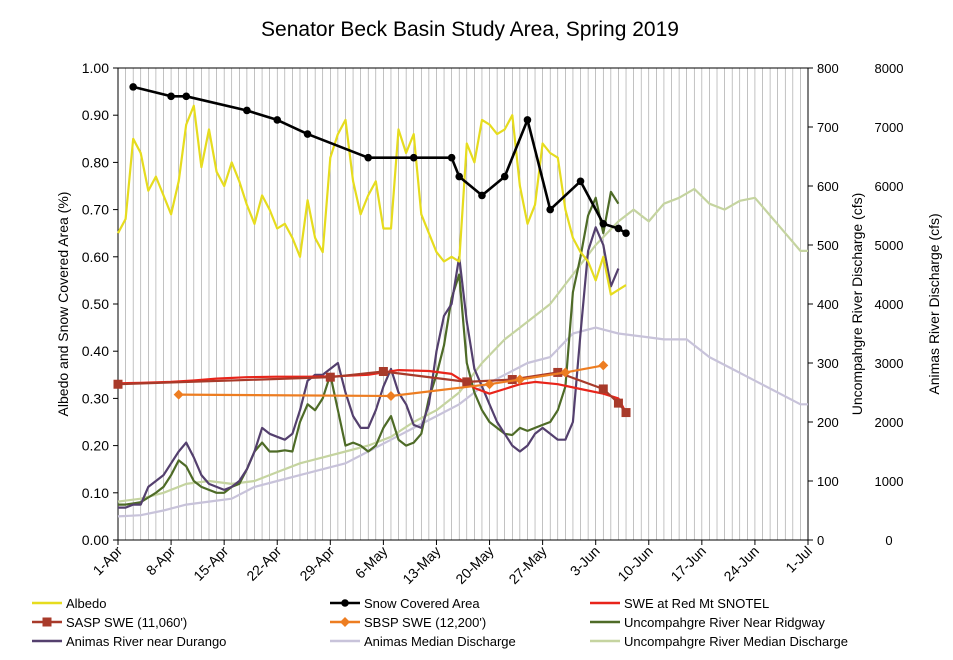 Image resolution: width=953 pixels, height=660 pixels. I want to click on y-right1-tick-label: 800, so click(828, 68).